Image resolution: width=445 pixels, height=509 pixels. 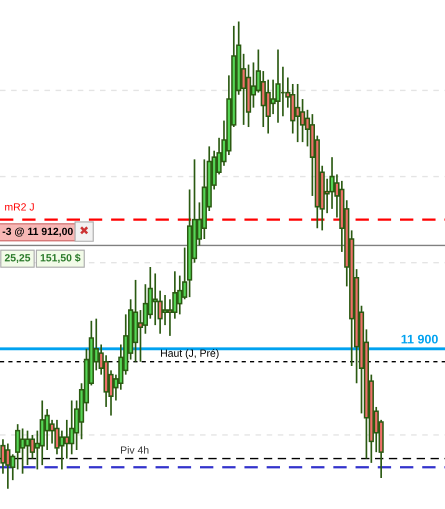 What do you see at coordinates (420, 339) in the screenshot?
I see `ref-line-label: 11 900` at bounding box center [420, 339].